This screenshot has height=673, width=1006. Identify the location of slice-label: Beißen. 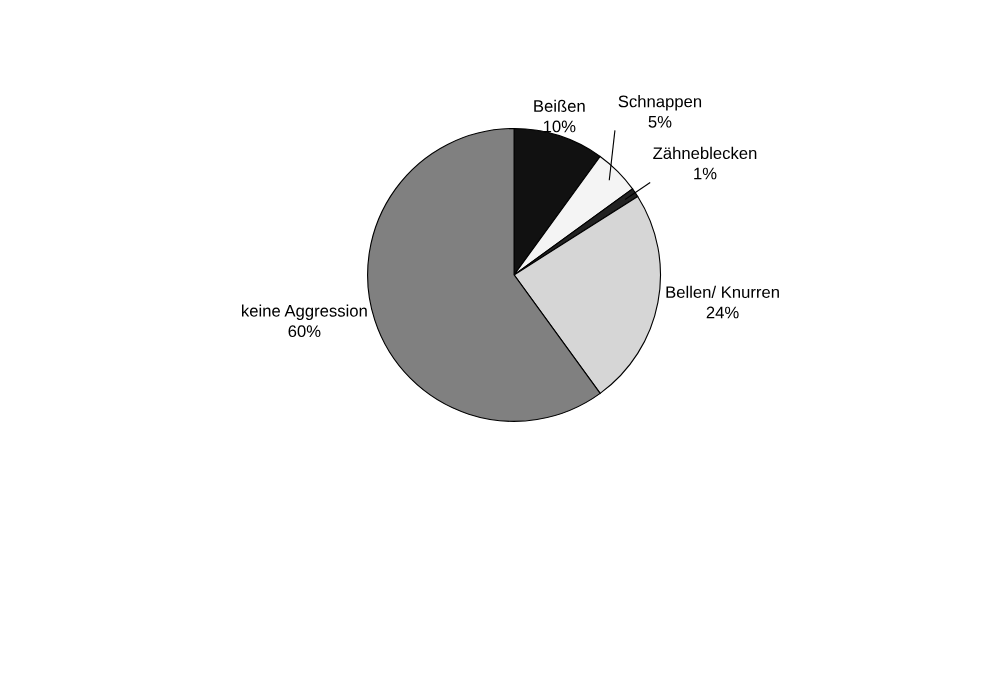
(559, 105).